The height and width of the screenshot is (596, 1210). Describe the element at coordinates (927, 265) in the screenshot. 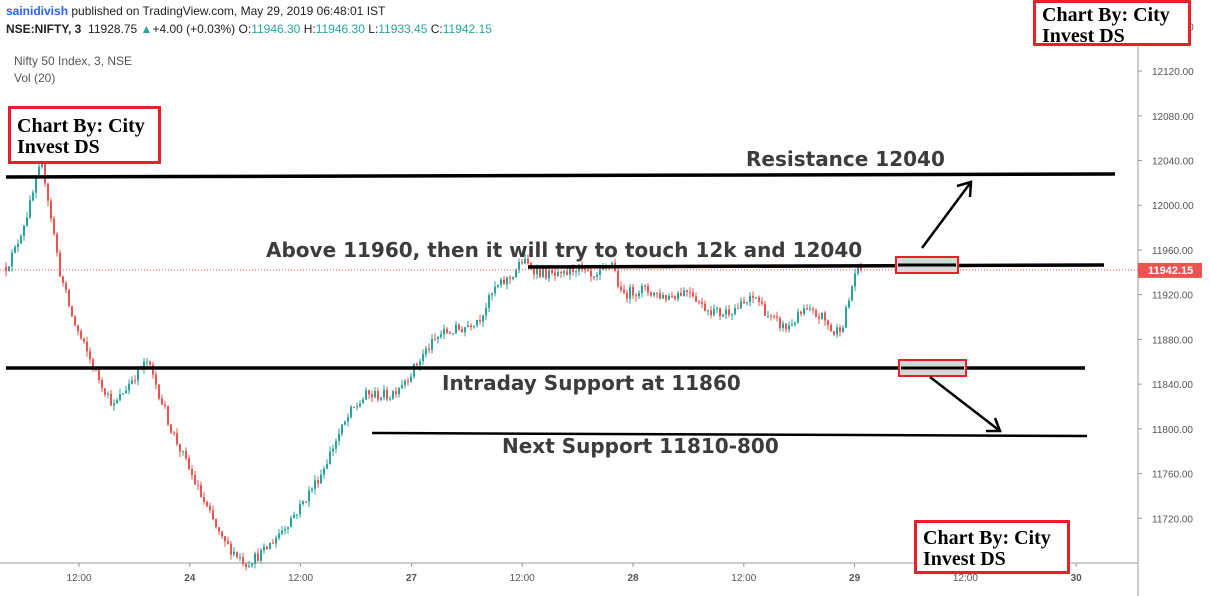

I see `breakout-box` at that location.